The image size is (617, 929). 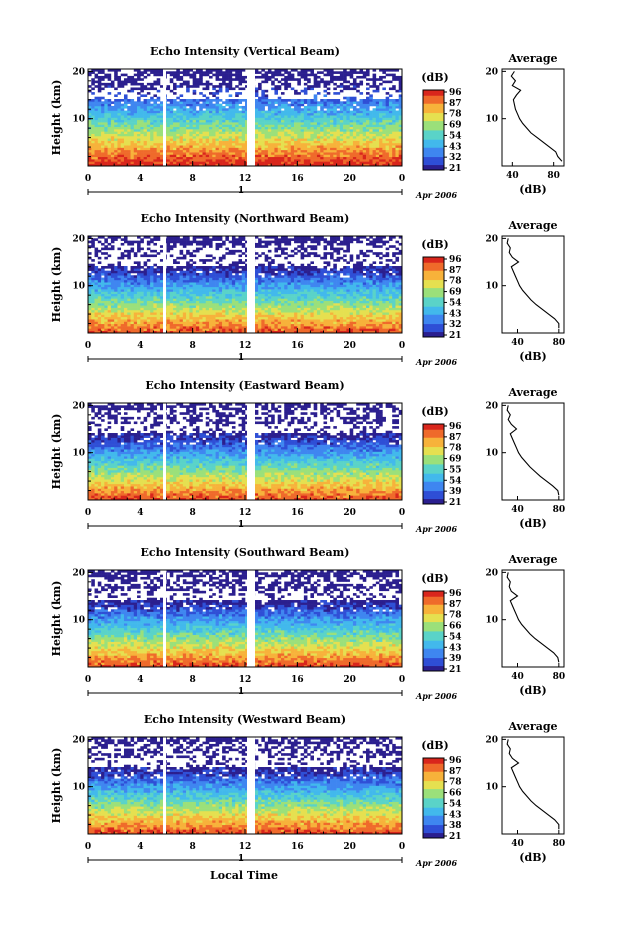 What do you see at coordinates (244, 385) in the screenshot?
I see `panel-title: Echo Intensity (Eastward Beam)` at bounding box center [244, 385].